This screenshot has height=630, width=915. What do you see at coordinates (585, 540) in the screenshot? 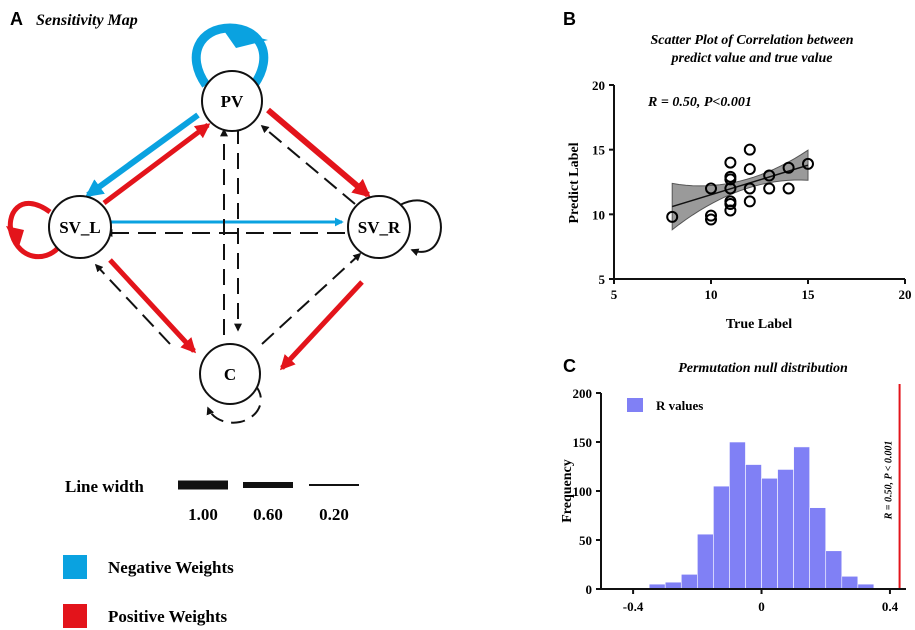
I see `panel-c-y-tick-label: 50` at bounding box center [585, 540].